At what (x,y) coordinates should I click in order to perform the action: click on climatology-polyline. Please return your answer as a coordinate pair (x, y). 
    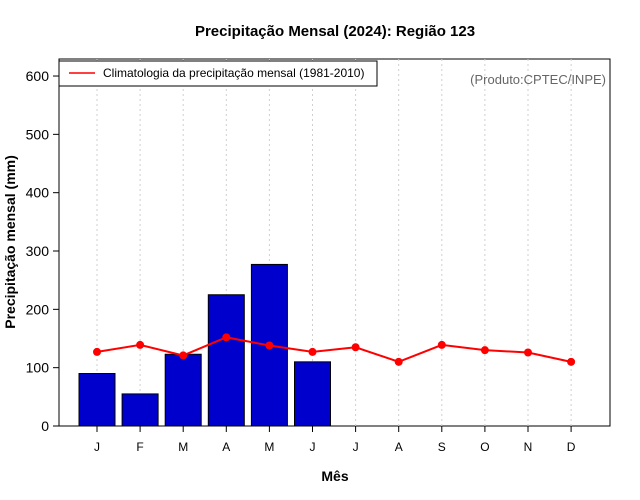
    Looking at the image, I should click on (334, 349).